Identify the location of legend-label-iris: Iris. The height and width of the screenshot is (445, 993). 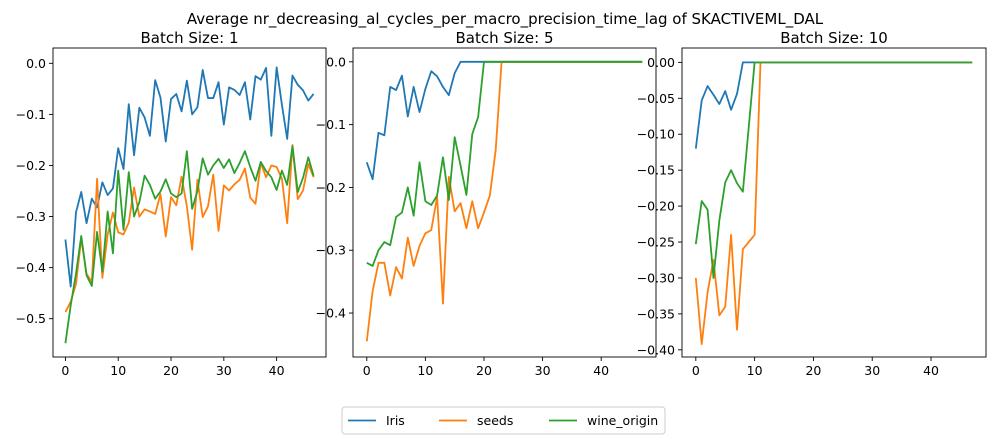
(395, 420).